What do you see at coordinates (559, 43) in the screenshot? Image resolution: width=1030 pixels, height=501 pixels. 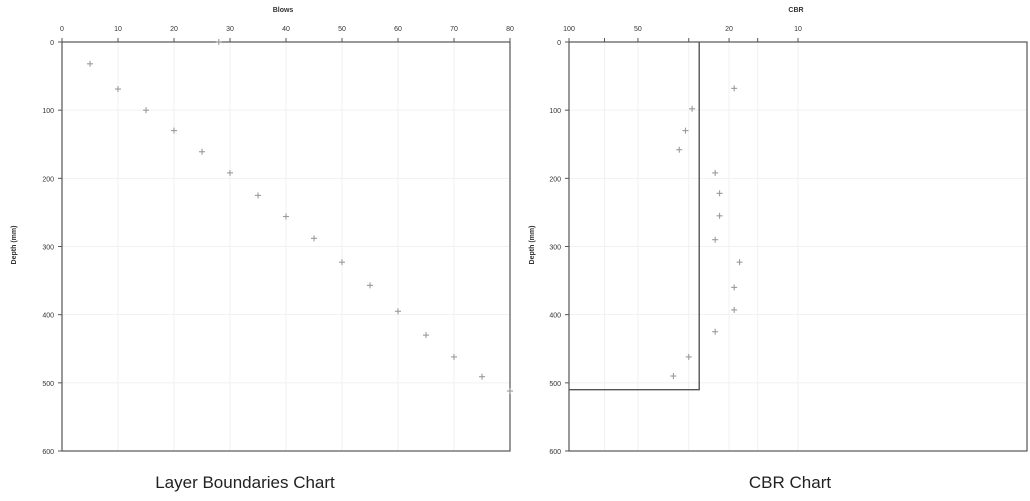 I see `cbr-y-tick-label: 0` at bounding box center [559, 43].